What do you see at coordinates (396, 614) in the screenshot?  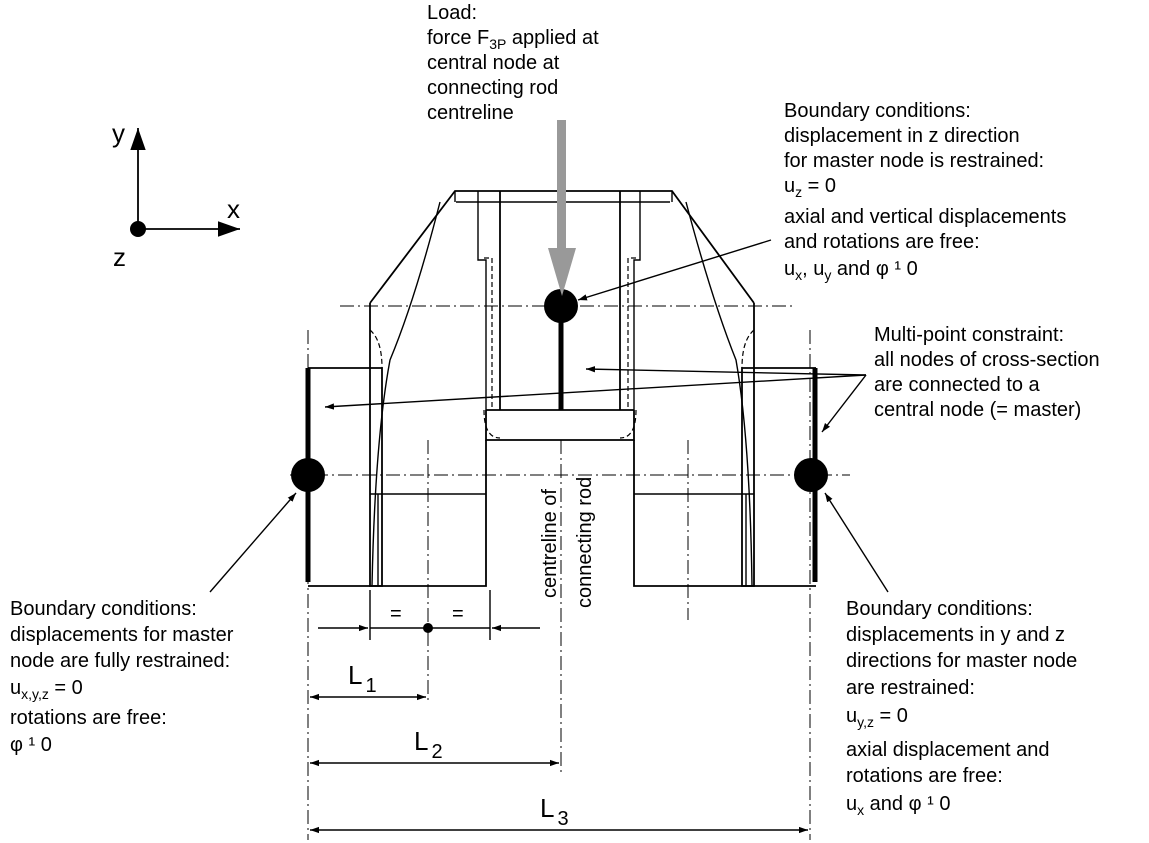 I see `eq-left-label: =` at bounding box center [396, 614].